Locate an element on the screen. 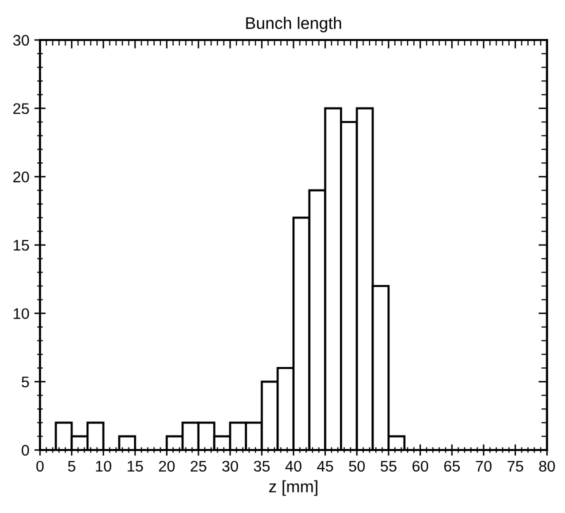 This screenshot has width=565, height=513. x-tick-label: 10 is located at coordinates (104, 466).